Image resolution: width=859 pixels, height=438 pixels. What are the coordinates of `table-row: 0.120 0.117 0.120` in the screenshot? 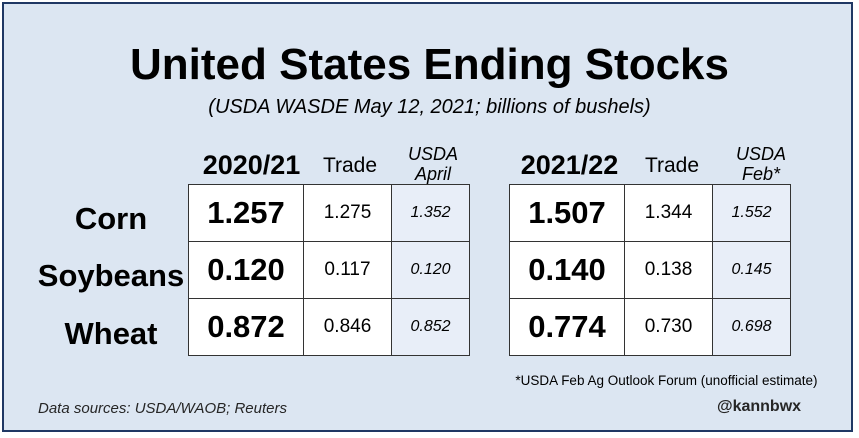 It's located at (329, 270).